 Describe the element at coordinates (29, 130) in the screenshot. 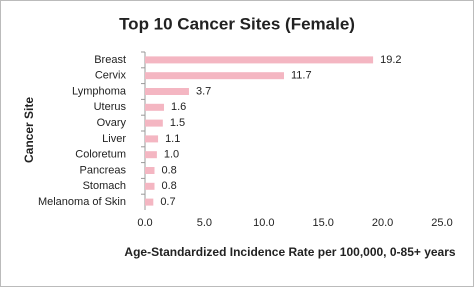

I see `y-axis-title: Cancer Site` at that location.